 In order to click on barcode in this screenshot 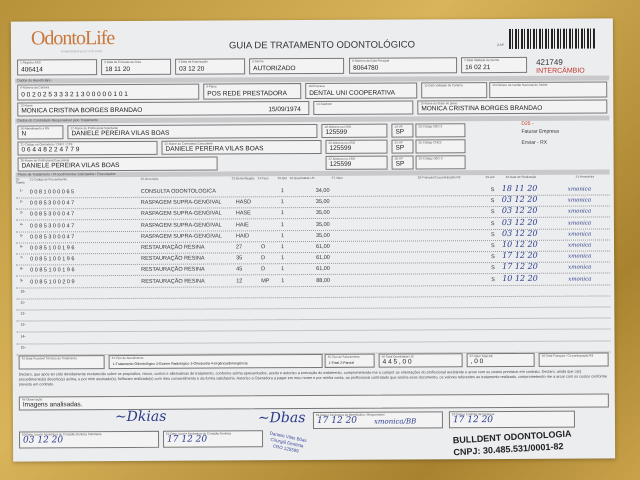, I will do `click(552, 38)`.